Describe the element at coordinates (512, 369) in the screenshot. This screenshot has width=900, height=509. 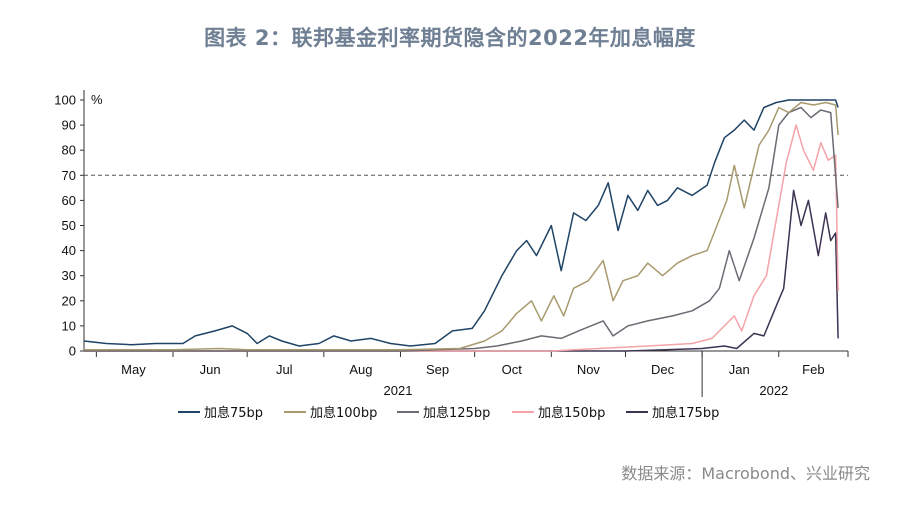
I see `x-month-label: Oct` at that location.